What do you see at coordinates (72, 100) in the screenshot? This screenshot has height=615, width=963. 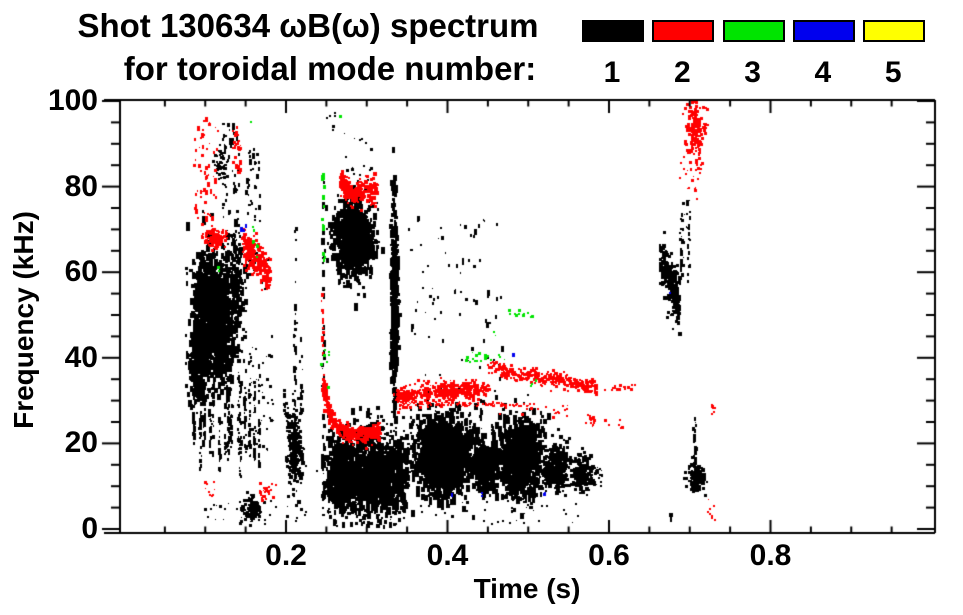 I see `y-tick-label-100: 100` at bounding box center [72, 100].